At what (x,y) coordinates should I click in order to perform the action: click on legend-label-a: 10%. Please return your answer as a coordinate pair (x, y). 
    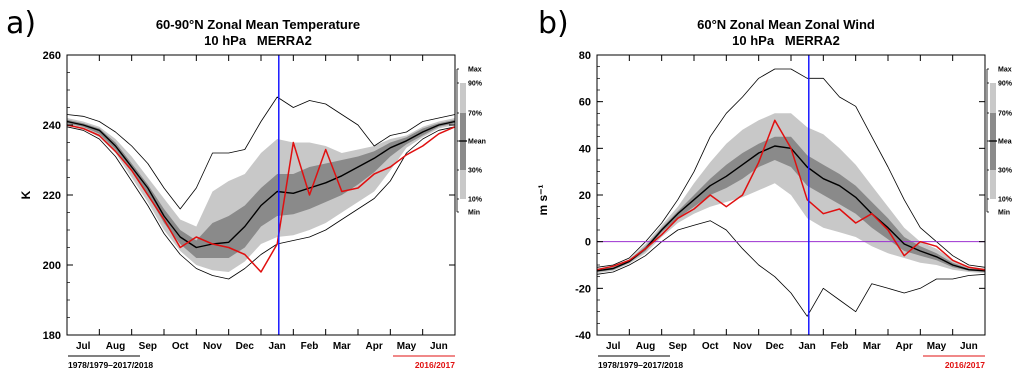
    Looking at the image, I should click on (475, 200).